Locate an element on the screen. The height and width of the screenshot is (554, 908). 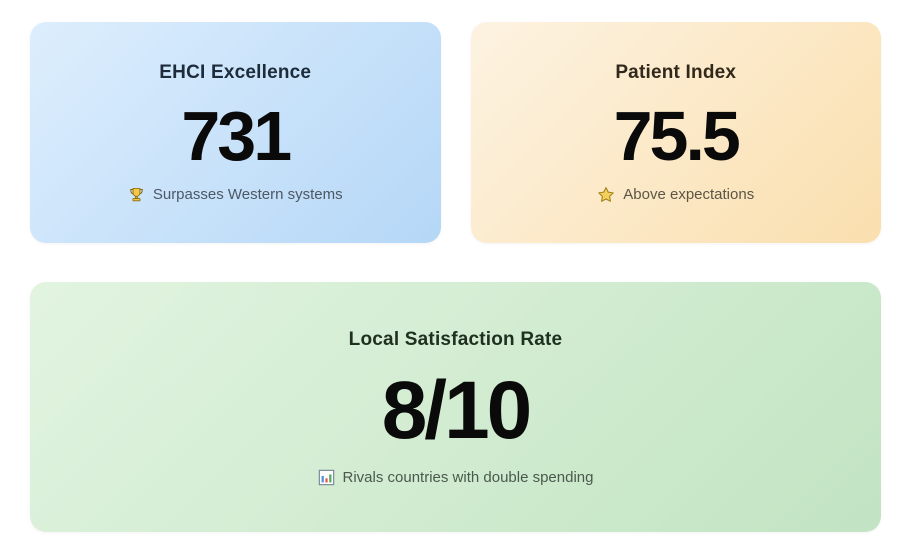
card-title: Patient Index is located at coordinates (676, 72).